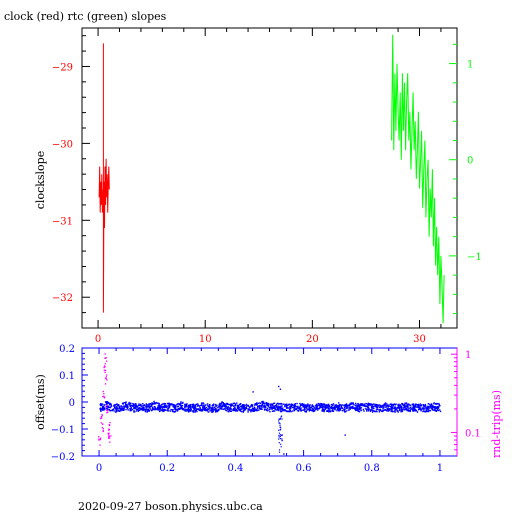 This screenshot has height=512, width=512. What do you see at coordinates (40, 180) in the screenshot?
I see `top-y-axis-label: clockslope` at bounding box center [40, 180].